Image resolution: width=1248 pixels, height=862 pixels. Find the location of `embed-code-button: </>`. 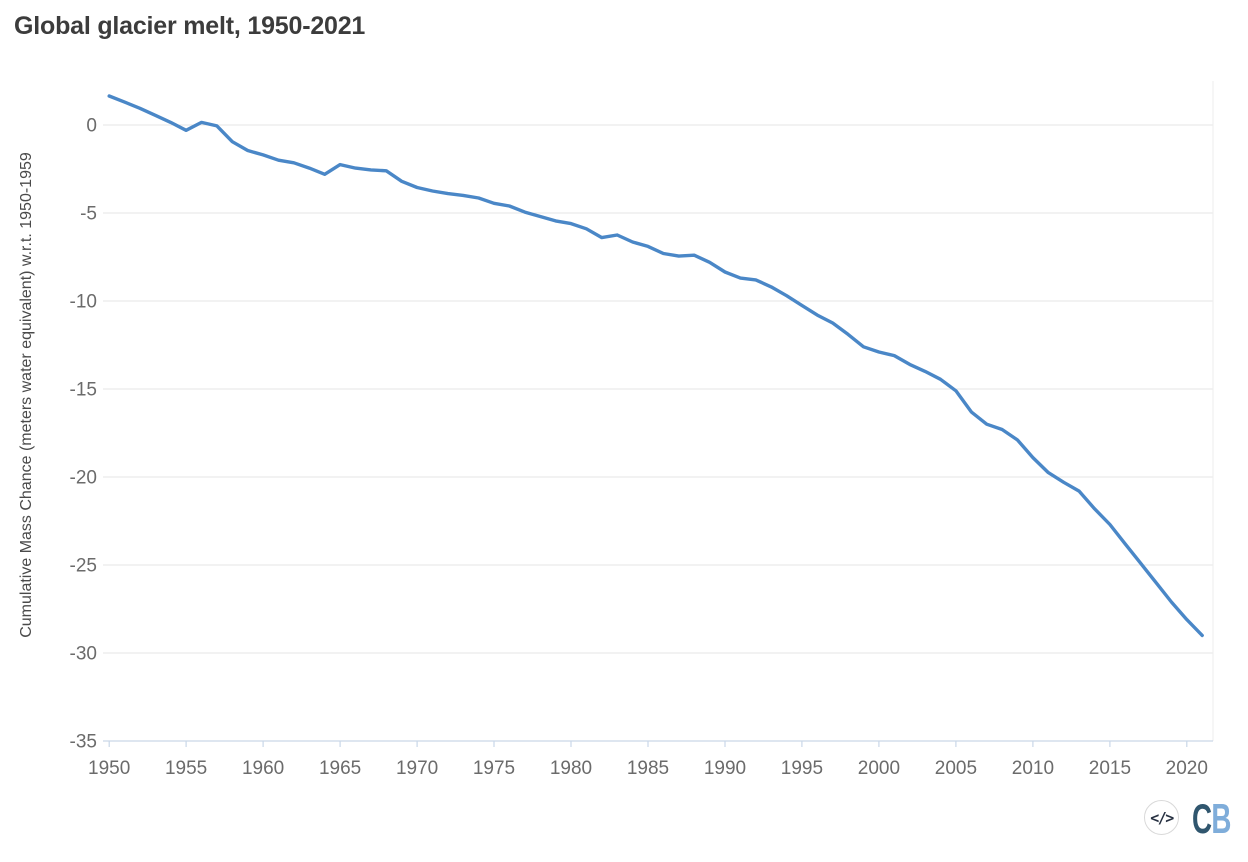

embed-code-button: </> is located at coordinates (1161, 817).